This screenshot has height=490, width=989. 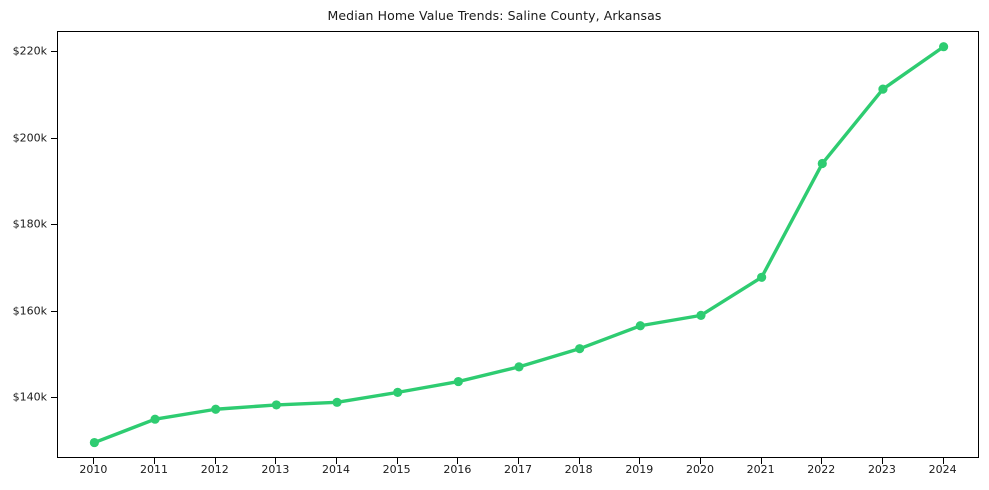 I want to click on x-axis-tick-label: 2011, so click(x=154, y=469).